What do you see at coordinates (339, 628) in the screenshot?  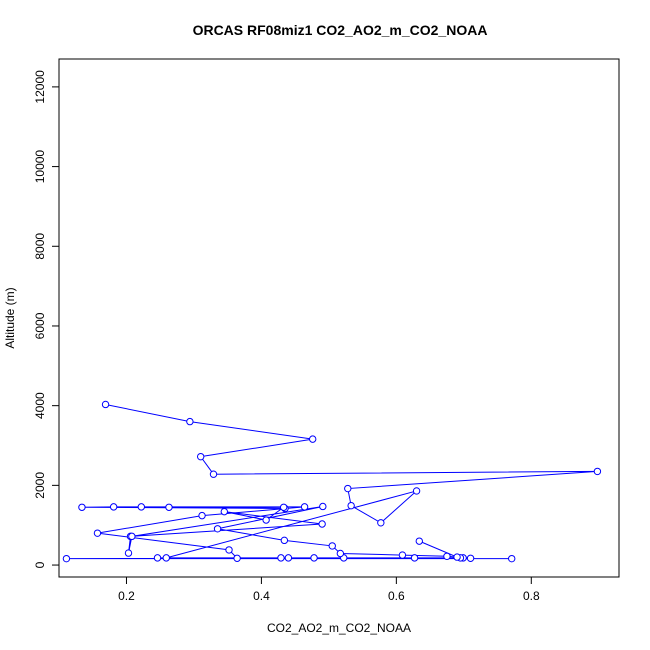 I see `x-axis-label: CO2_AO2_m_CO2_NOAA` at bounding box center [339, 628].